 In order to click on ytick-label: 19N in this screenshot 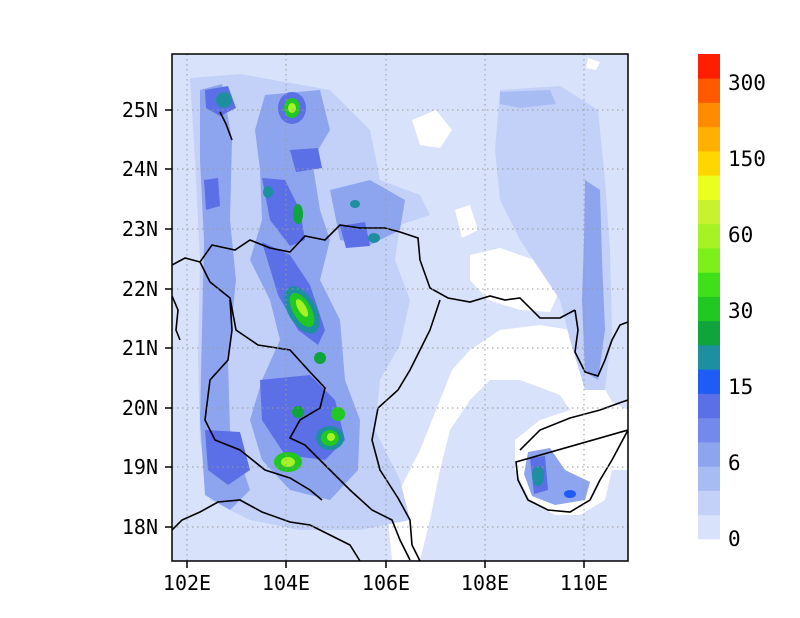, I will do `click(140, 467)`.